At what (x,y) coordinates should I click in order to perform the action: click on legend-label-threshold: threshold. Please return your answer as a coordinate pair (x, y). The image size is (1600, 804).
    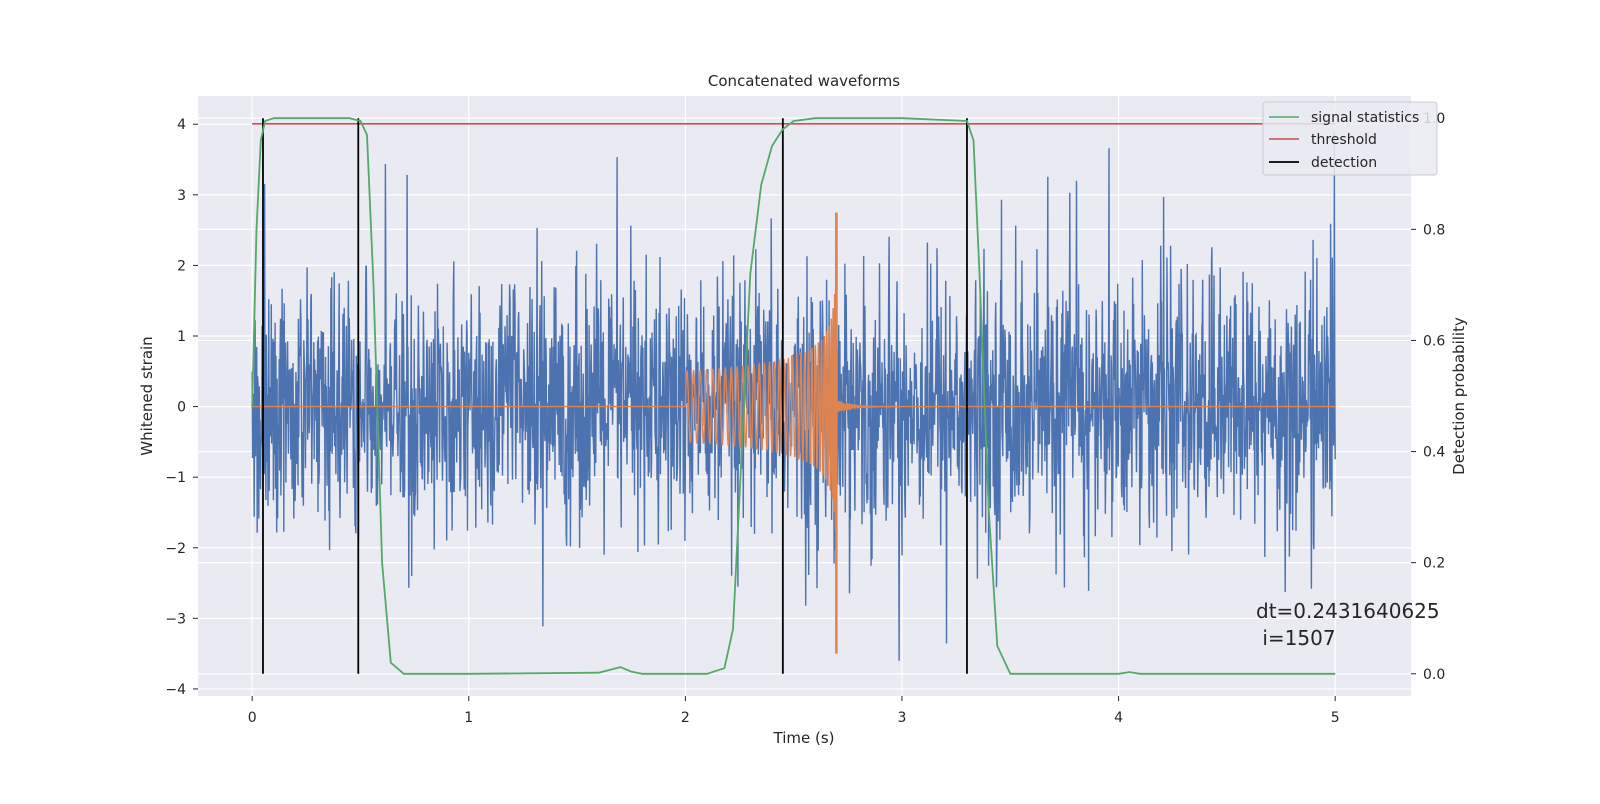
    Looking at the image, I should click on (1344, 140).